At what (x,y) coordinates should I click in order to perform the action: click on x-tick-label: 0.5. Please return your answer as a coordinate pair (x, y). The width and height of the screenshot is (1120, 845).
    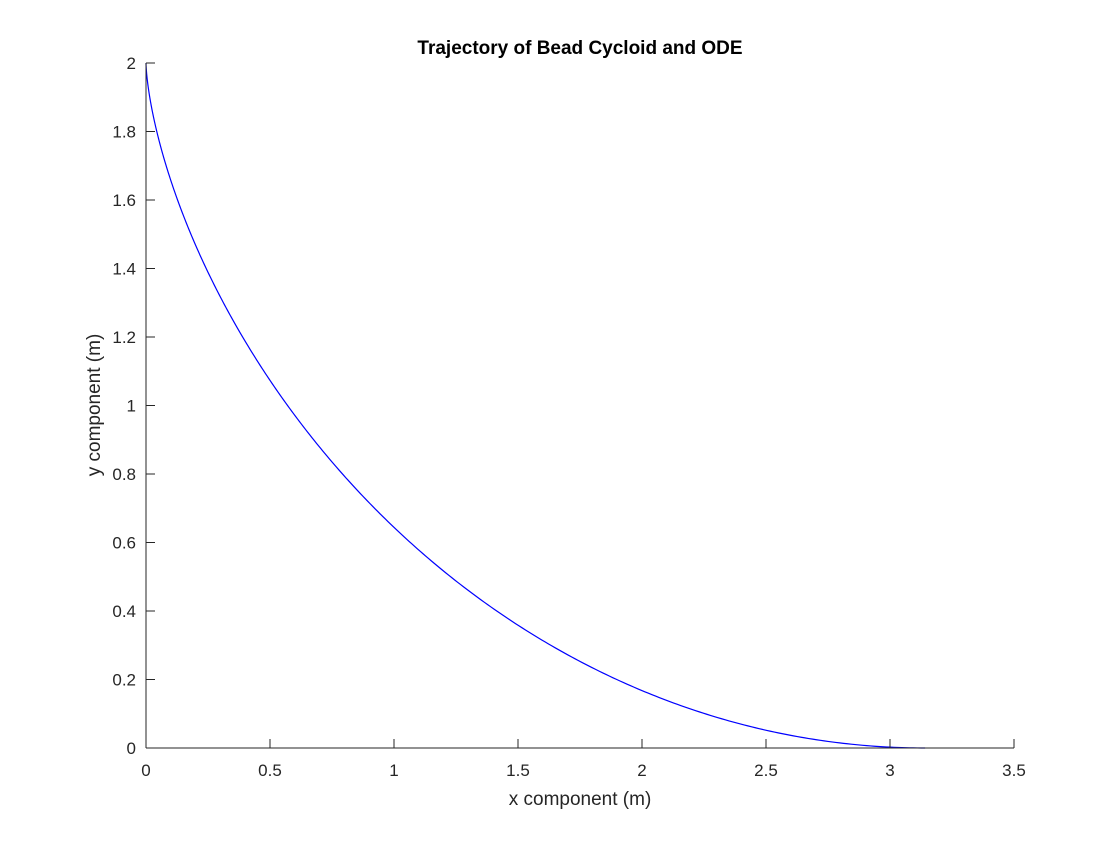
    Looking at the image, I should click on (270, 770).